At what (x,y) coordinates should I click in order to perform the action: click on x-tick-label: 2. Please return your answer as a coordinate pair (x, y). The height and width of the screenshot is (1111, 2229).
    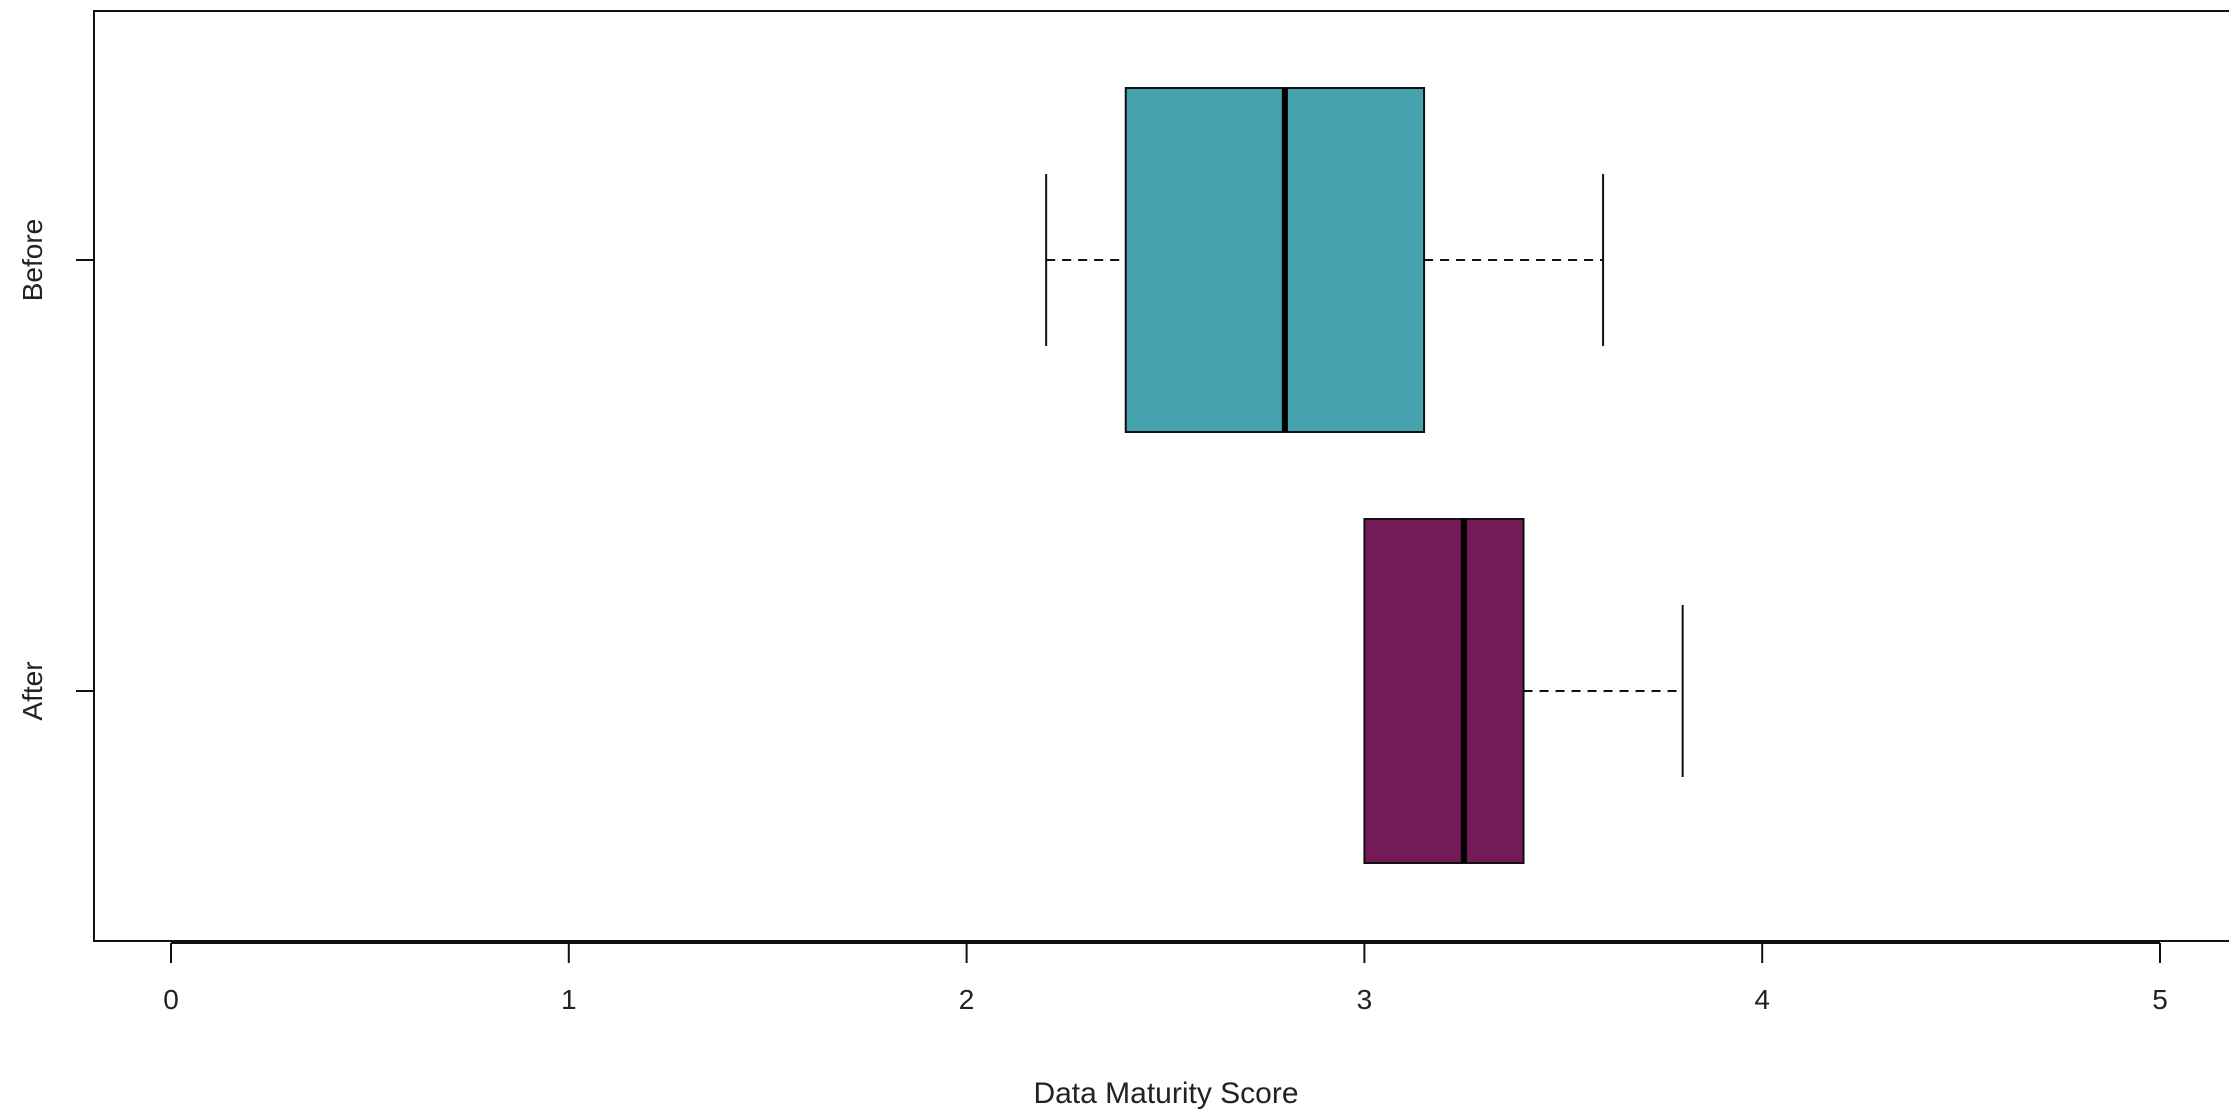
    Looking at the image, I should click on (967, 999).